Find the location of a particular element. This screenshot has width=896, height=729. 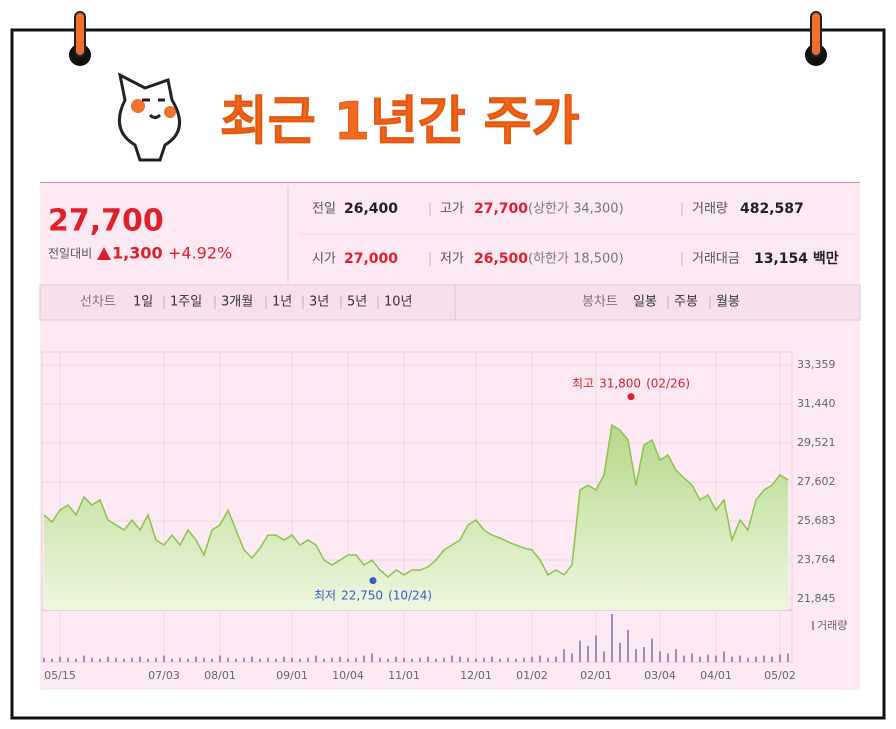

y-tick-label: 29,521 is located at coordinates (816, 442).